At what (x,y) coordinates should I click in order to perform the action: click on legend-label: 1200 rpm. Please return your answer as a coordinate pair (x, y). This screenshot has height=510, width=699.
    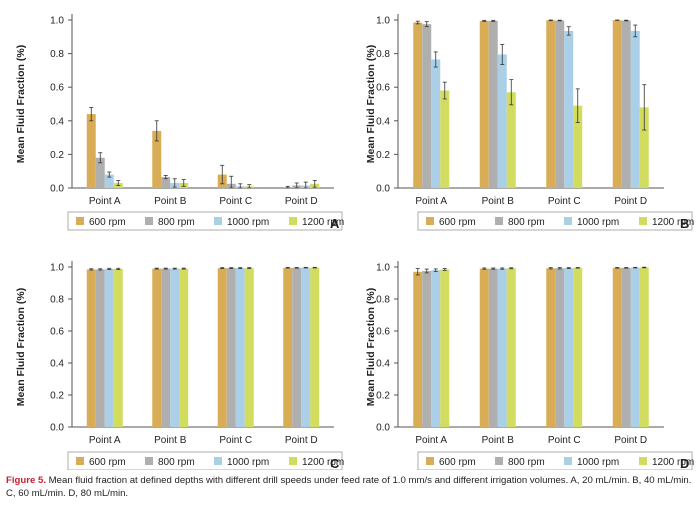
    Looking at the image, I should click on (673, 462).